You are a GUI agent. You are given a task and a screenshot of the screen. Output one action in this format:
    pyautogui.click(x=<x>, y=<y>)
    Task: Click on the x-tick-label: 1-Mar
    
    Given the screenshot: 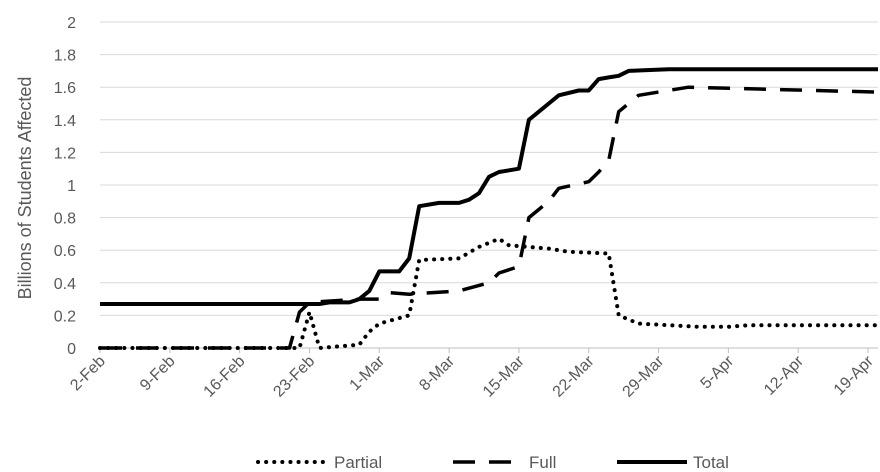 What is the action you would take?
    pyautogui.click(x=368, y=373)
    